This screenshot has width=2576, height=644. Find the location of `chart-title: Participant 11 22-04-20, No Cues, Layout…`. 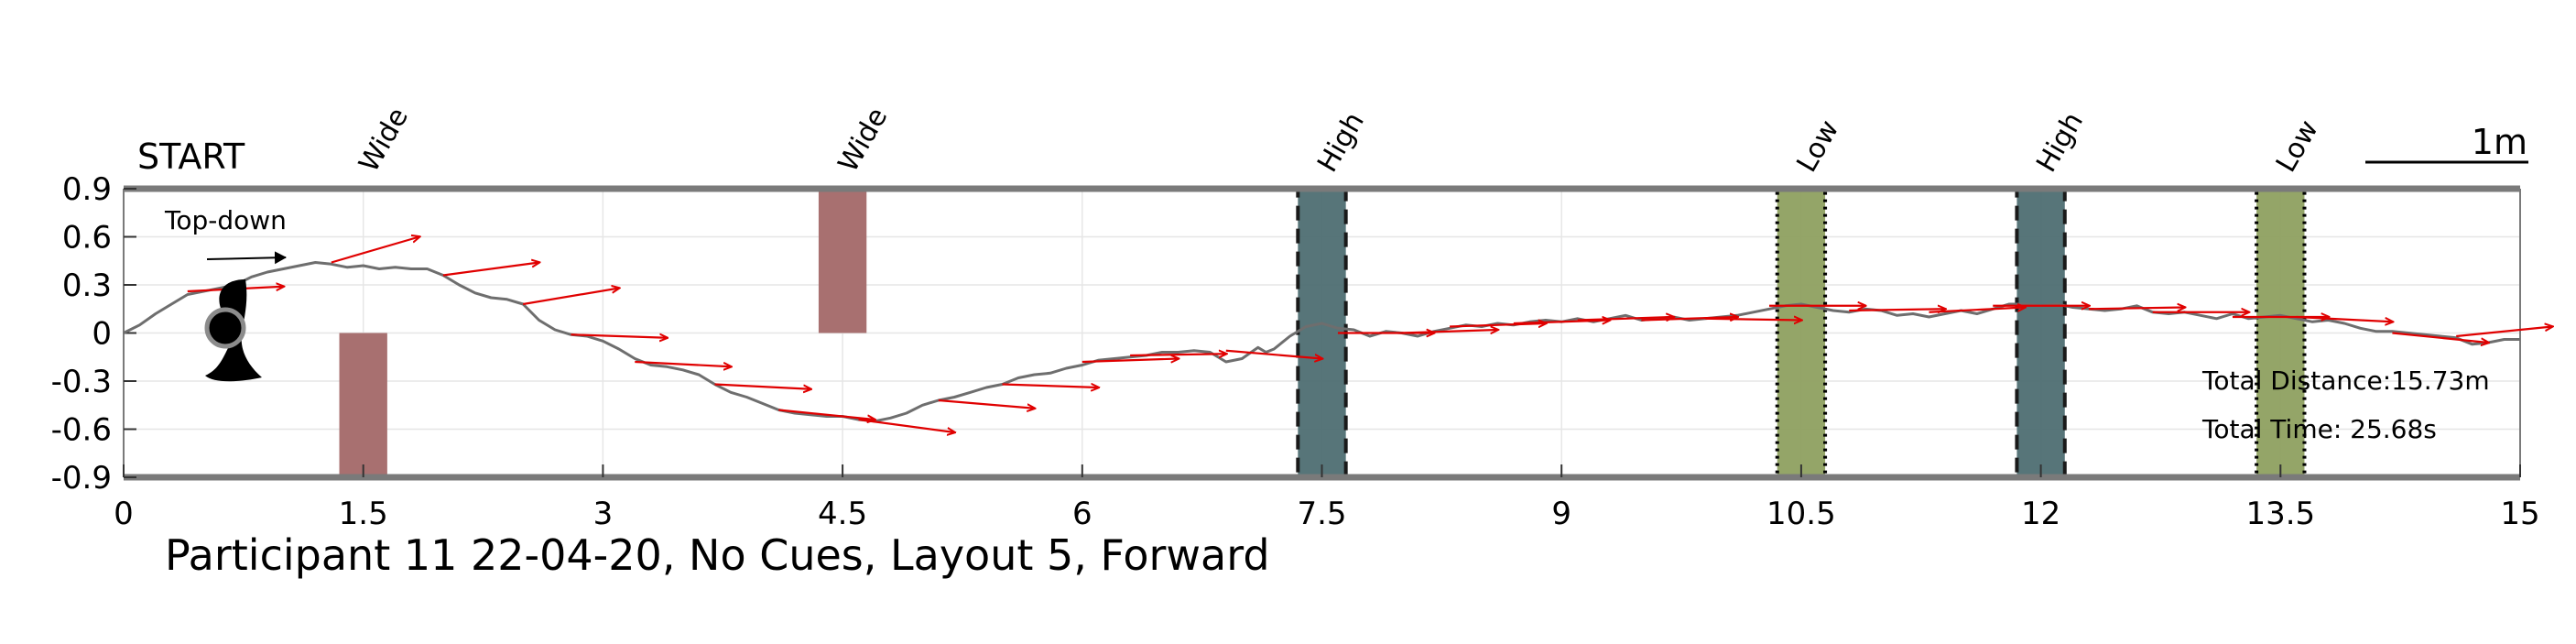

chart-title: Participant 11 22-04-20, No Cues, Layout… is located at coordinates (717, 555).